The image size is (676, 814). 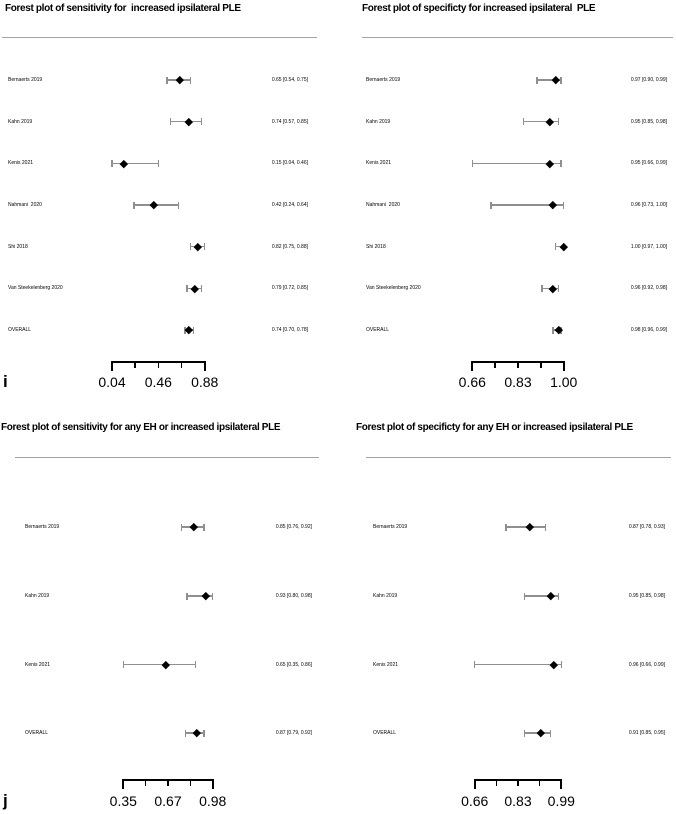 I want to click on study-label: Van Steekelenberg 2020, so click(x=393, y=288).